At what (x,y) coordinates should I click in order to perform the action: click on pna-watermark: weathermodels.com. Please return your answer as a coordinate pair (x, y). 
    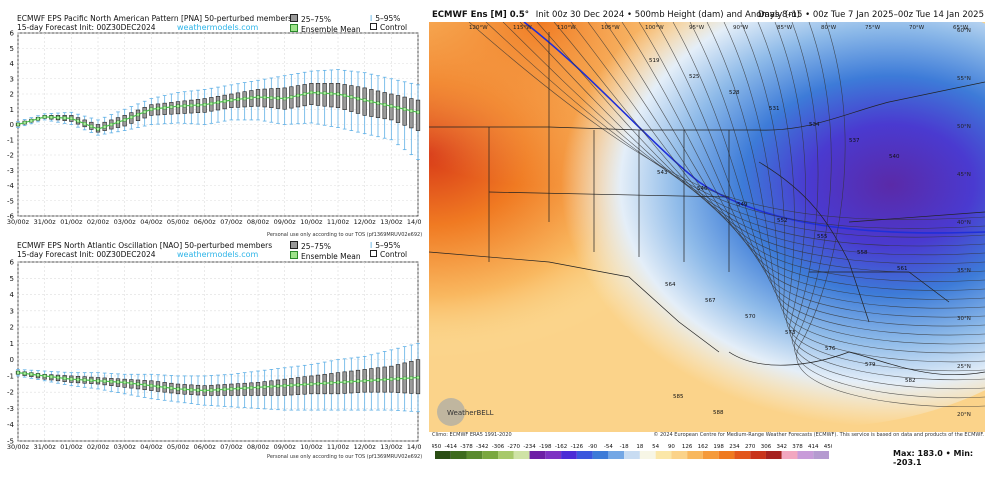
    Looking at the image, I should click on (218, 27).